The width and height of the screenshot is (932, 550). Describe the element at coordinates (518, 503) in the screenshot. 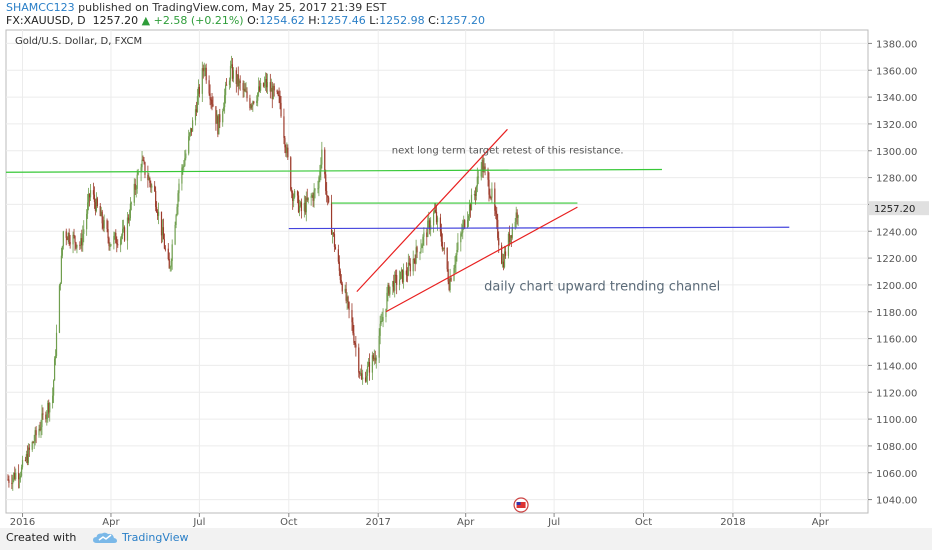

I see `us-flag-canton` at that location.